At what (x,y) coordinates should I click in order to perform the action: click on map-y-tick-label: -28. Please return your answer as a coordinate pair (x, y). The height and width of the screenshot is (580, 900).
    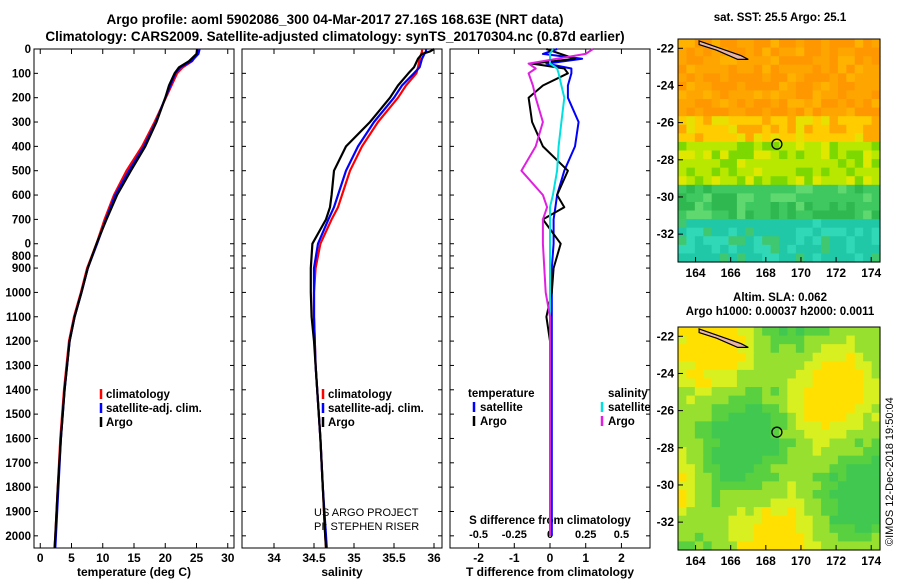
    Looking at the image, I should click on (666, 448).